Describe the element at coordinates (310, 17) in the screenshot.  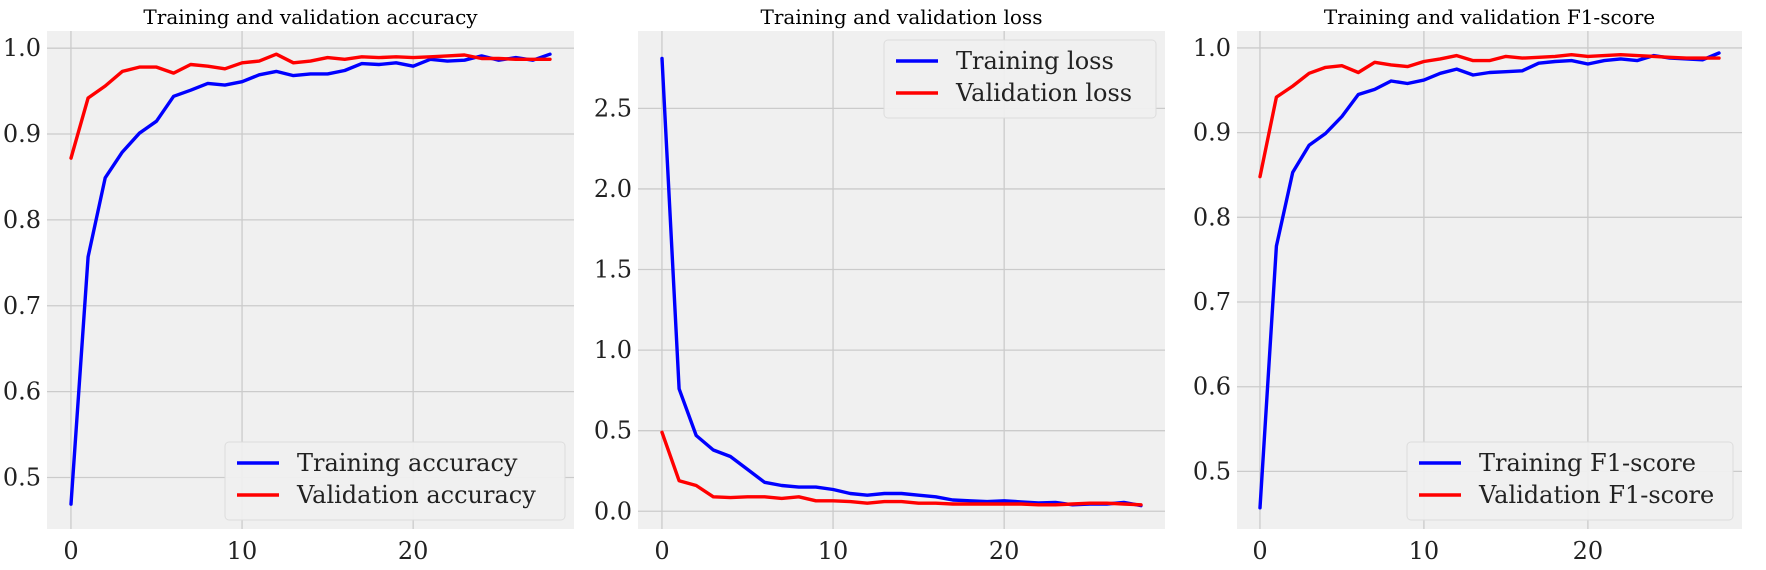
I see `chart-title: Training and validation accuracy` at that location.